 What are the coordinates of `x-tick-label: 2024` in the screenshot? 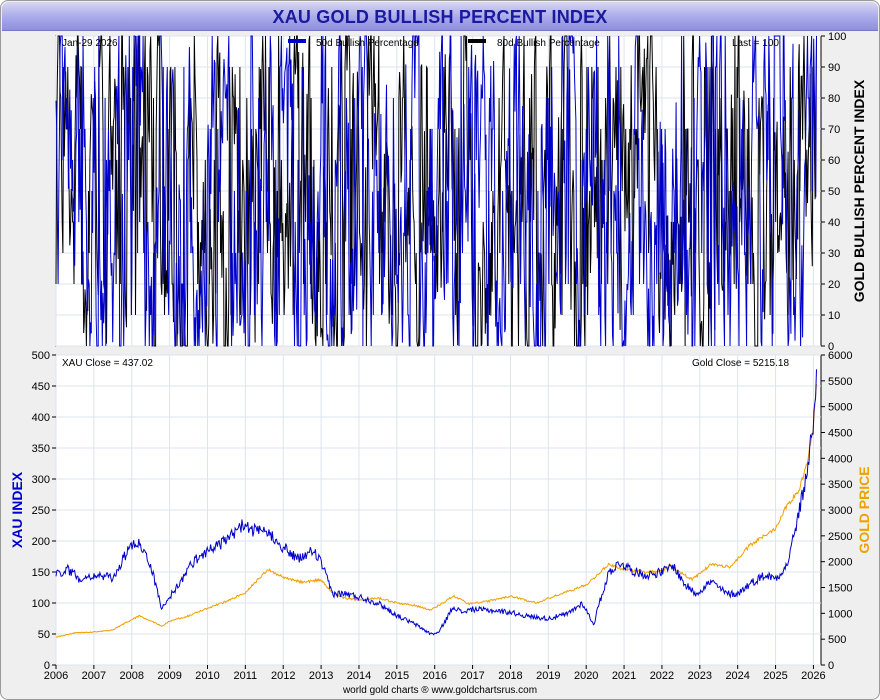 It's located at (737, 676).